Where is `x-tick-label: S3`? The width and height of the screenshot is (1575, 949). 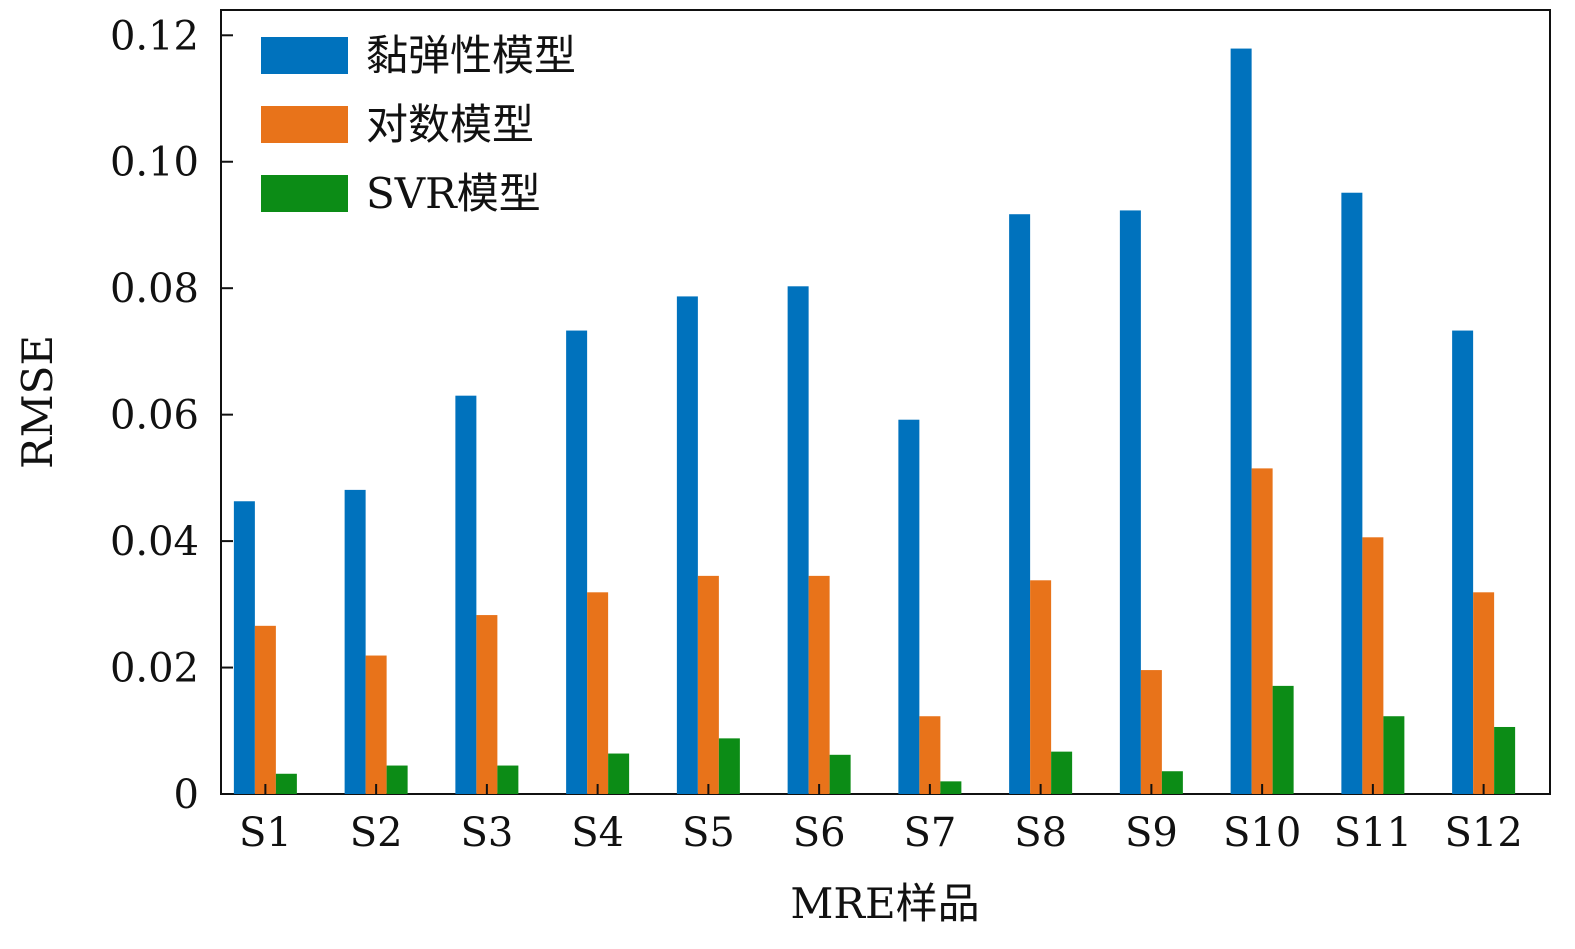
x-tick-label: S3 is located at coordinates (486, 833).